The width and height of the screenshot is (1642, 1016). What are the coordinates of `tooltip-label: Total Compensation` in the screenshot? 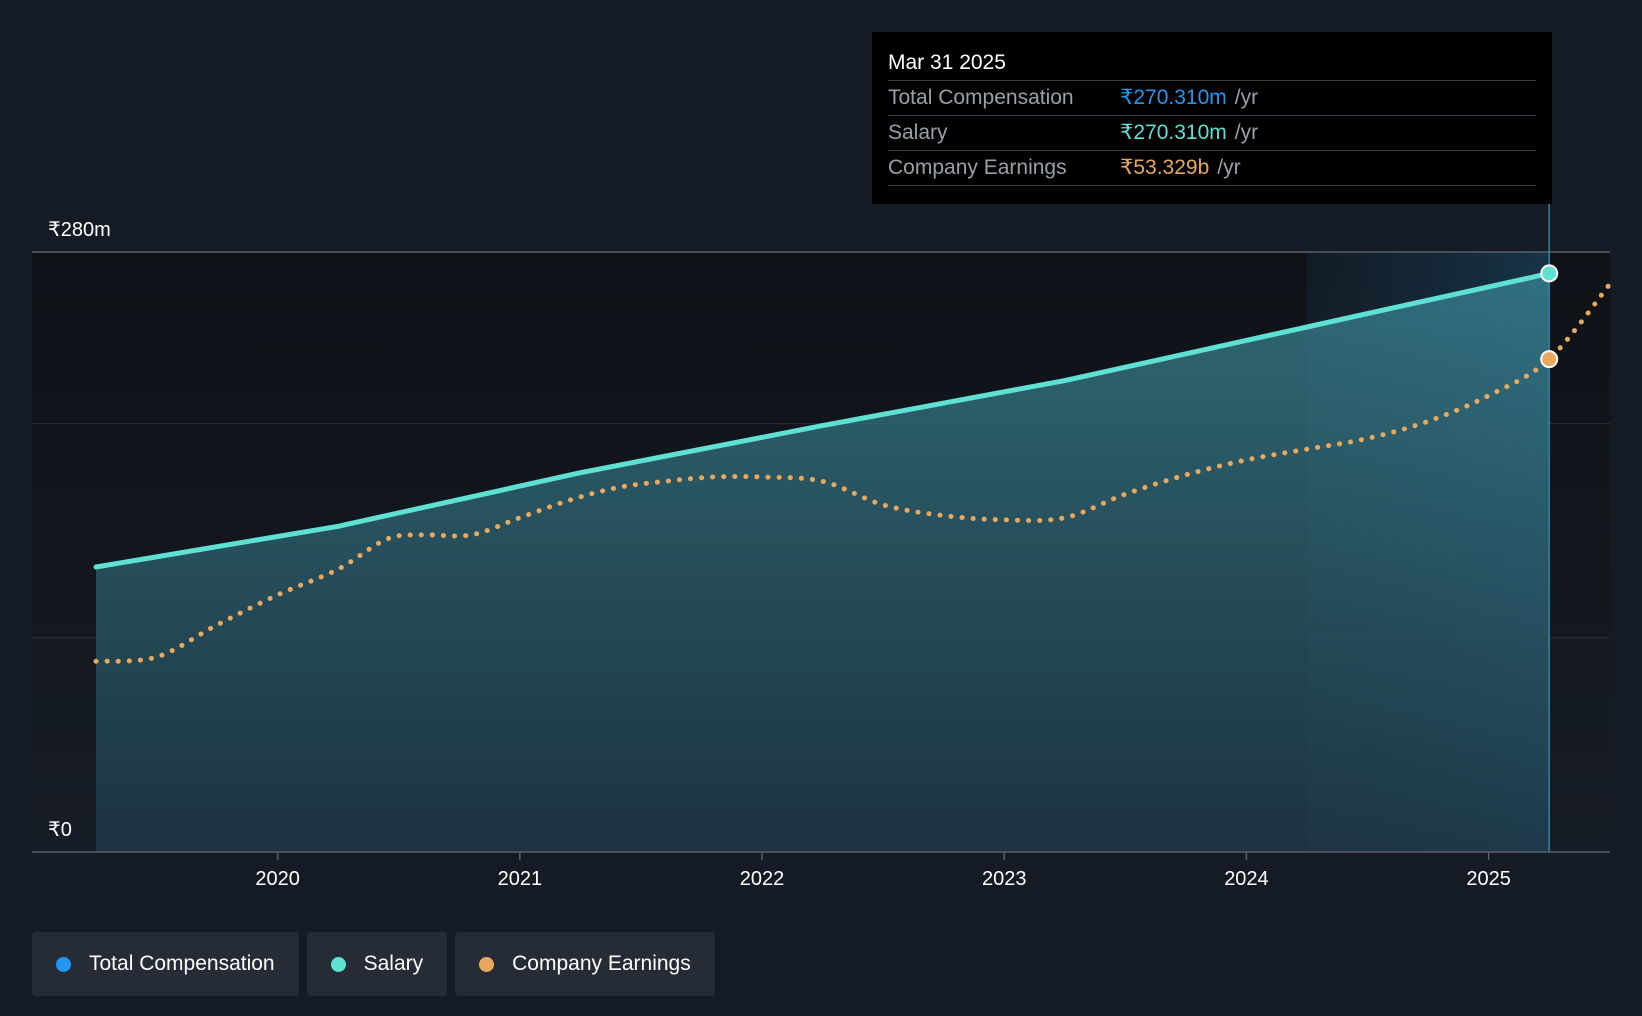 It's located at (981, 97).